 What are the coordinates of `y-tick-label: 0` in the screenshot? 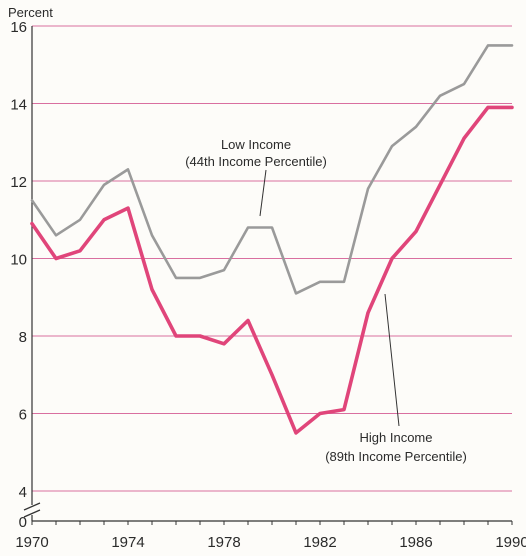 It's located at (23, 522).